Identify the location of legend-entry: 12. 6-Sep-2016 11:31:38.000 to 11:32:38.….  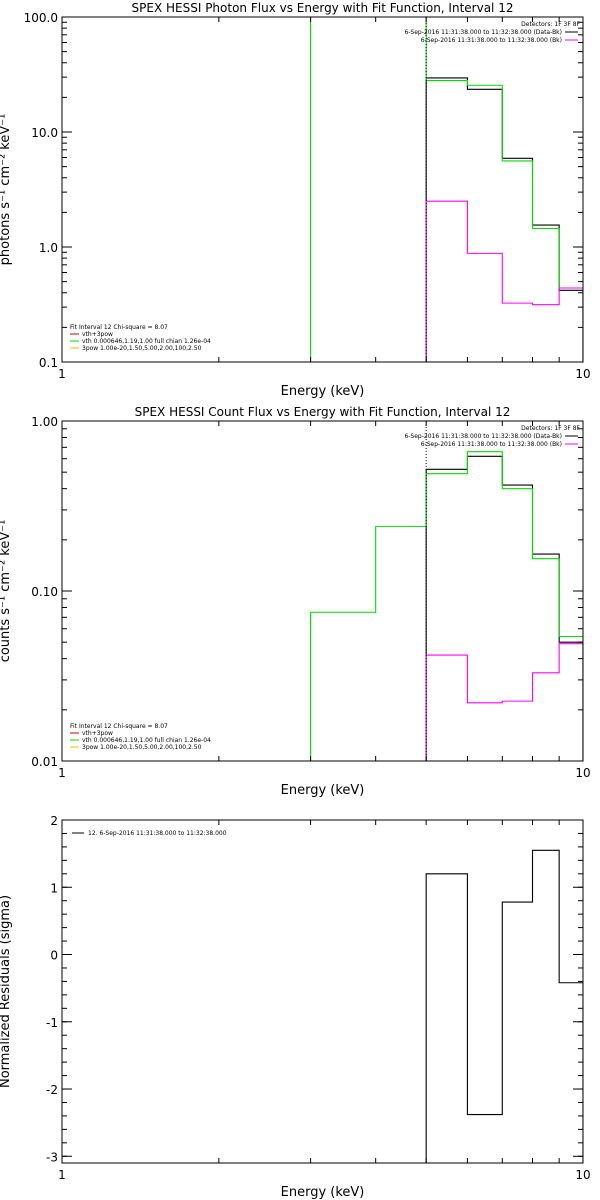
(157, 833).